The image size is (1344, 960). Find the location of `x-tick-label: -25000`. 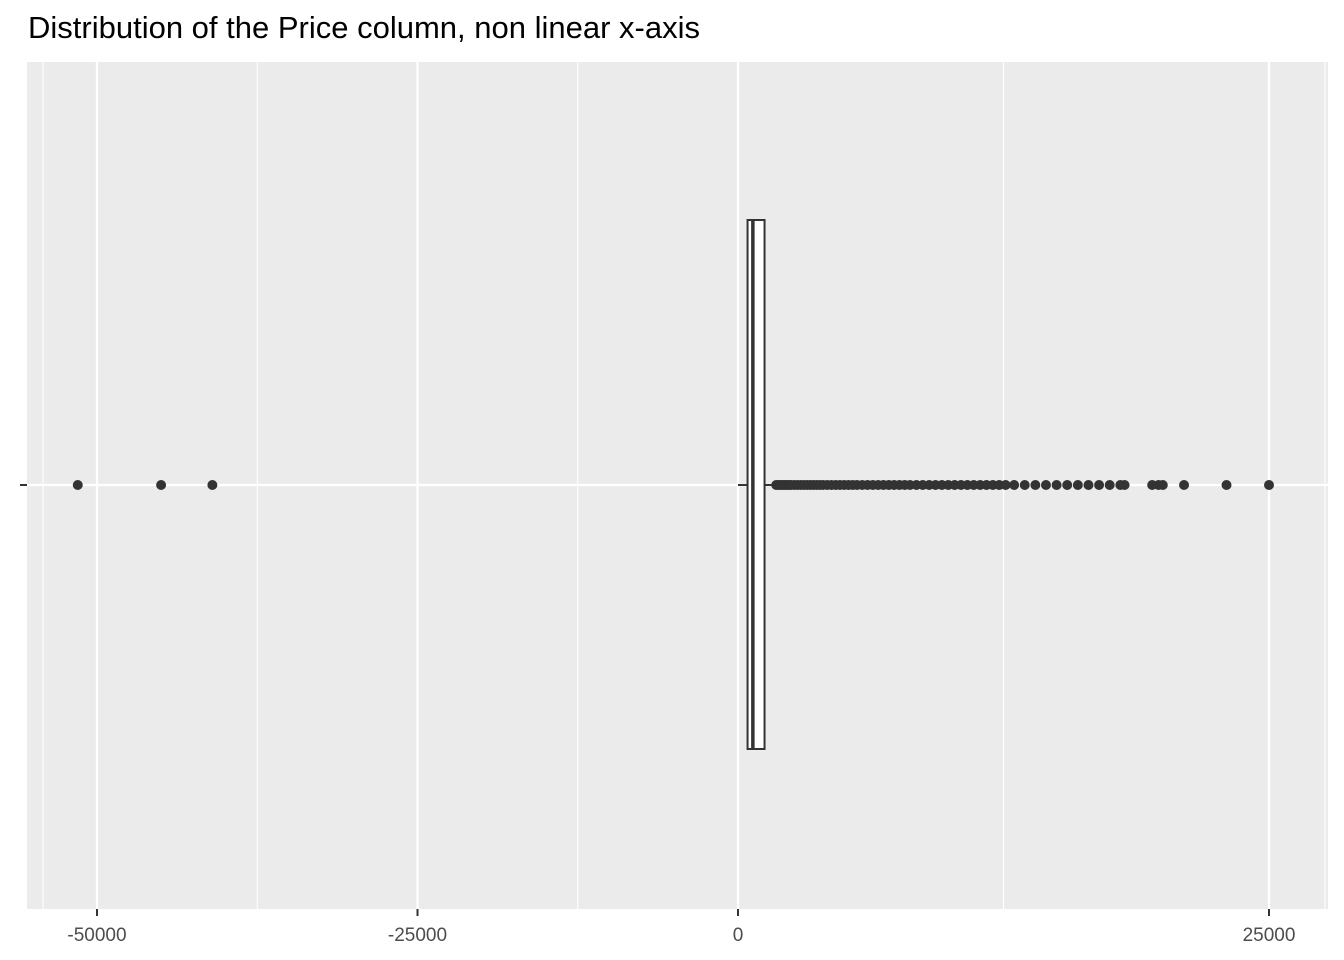

x-tick-label: -25000 is located at coordinates (417, 935).